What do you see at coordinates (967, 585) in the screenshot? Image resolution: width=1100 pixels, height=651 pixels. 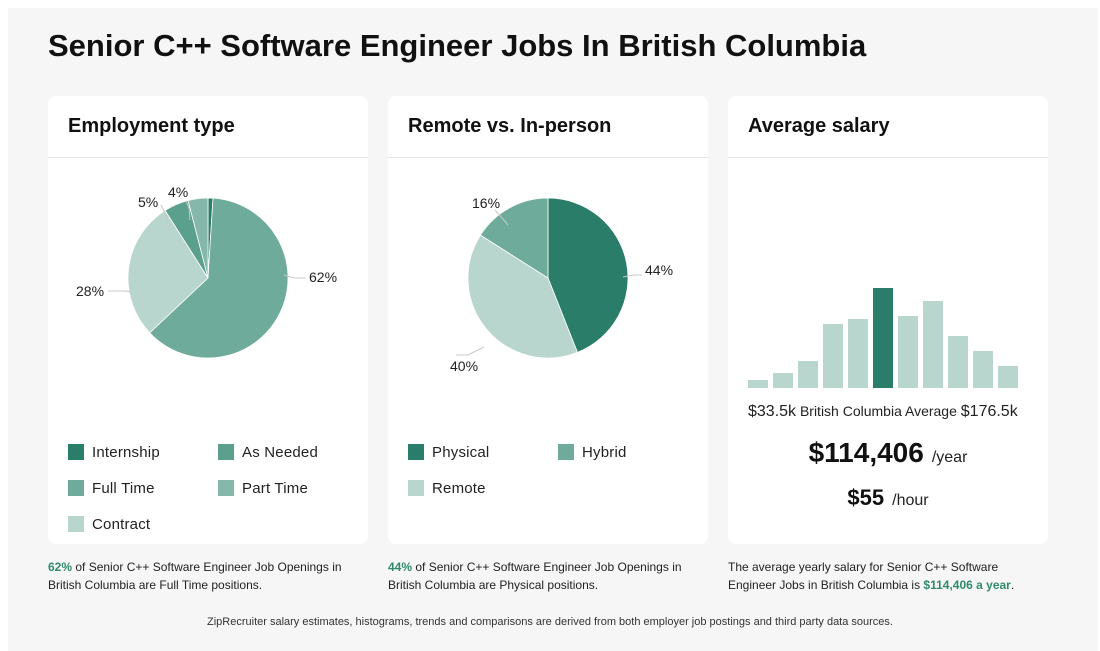 I see `caption-highlight: $114,406 a year` at bounding box center [967, 585].